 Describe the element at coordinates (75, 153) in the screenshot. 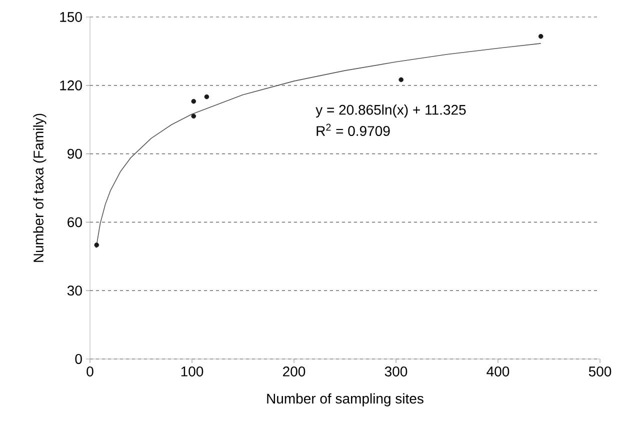

I see `y-tick-label: 90` at that location.